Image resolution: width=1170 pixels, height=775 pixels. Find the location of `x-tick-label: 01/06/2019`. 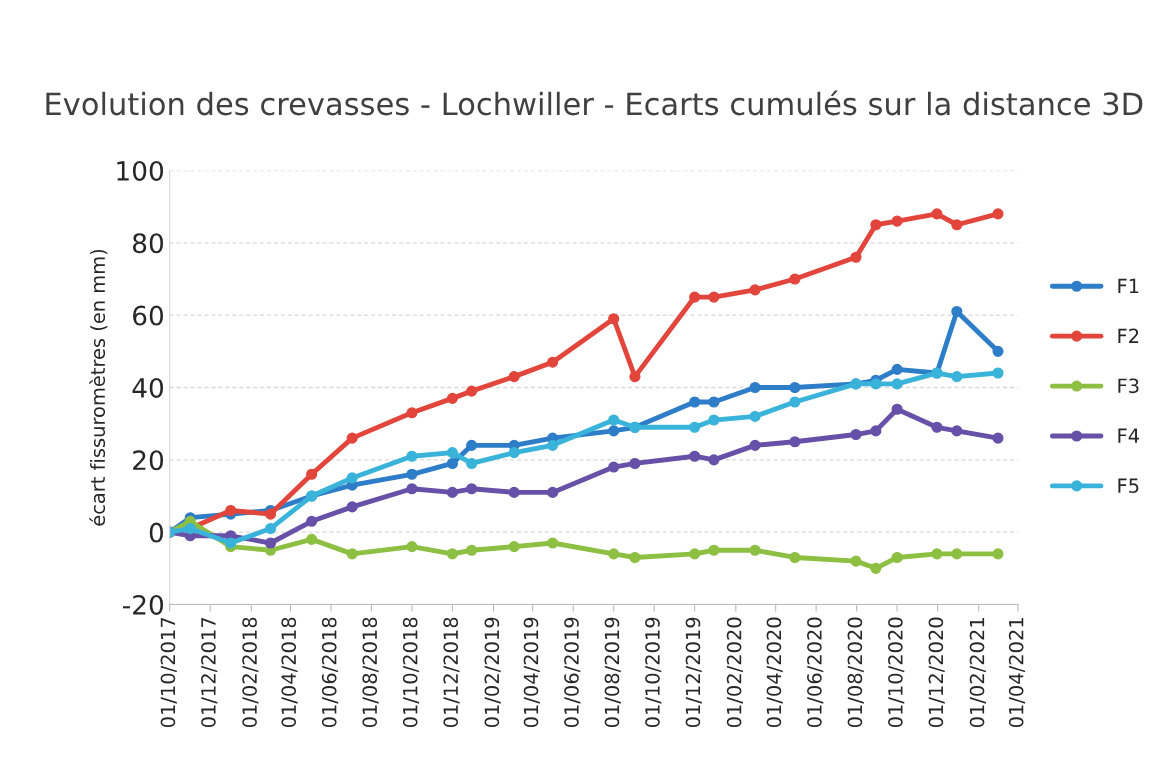

x-tick-label: 01/06/2019 is located at coordinates (572, 672).